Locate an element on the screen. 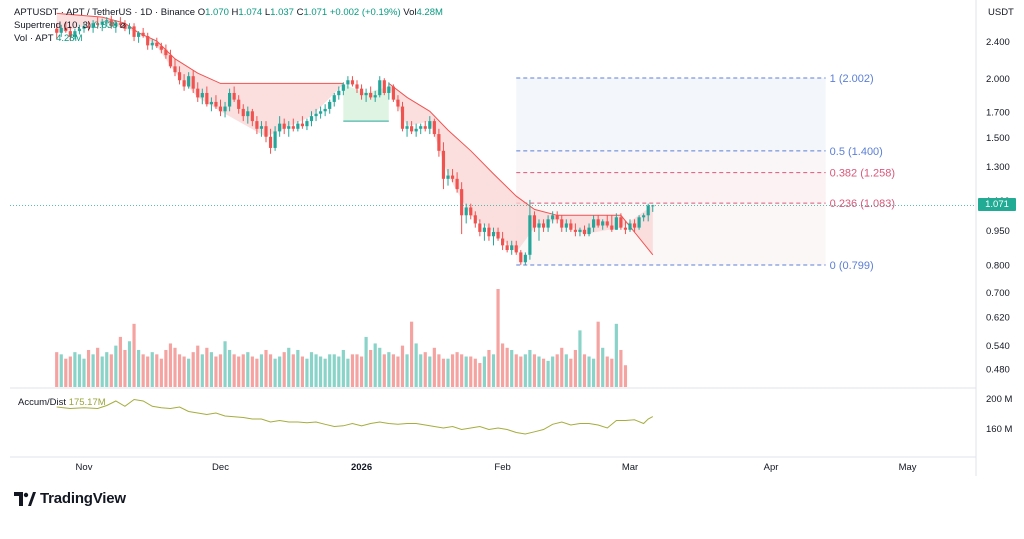  price-tick-label: 0.950 is located at coordinates (998, 231).